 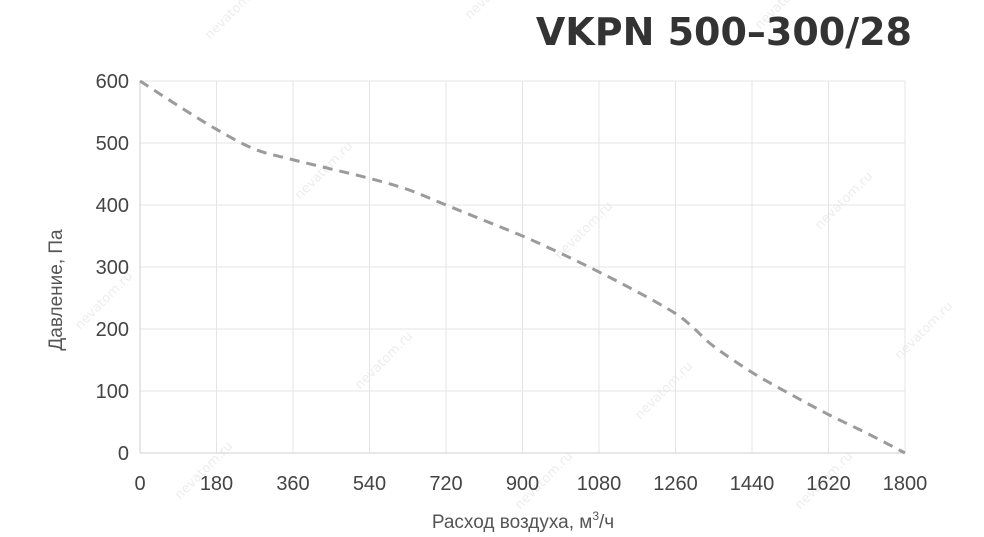 I want to click on y-tick-labels: 0 100 200 300 400 500 600, so click(x=112, y=268).